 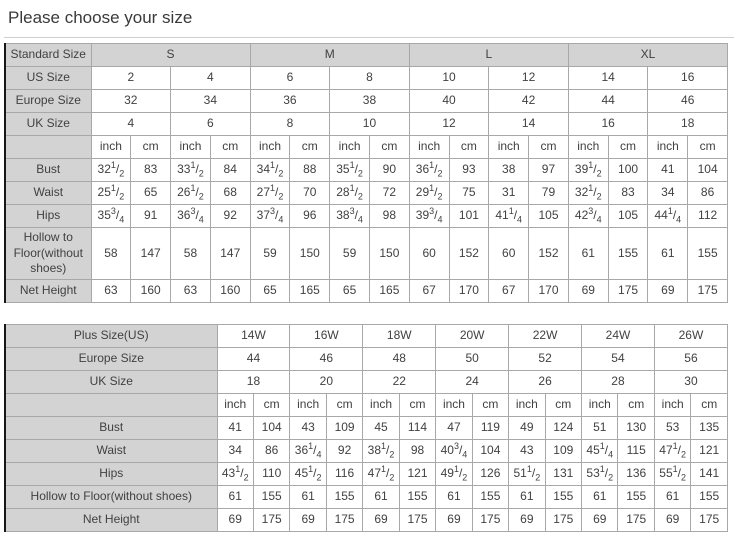 I want to click on value-cell: 47, so click(x=454, y=427).